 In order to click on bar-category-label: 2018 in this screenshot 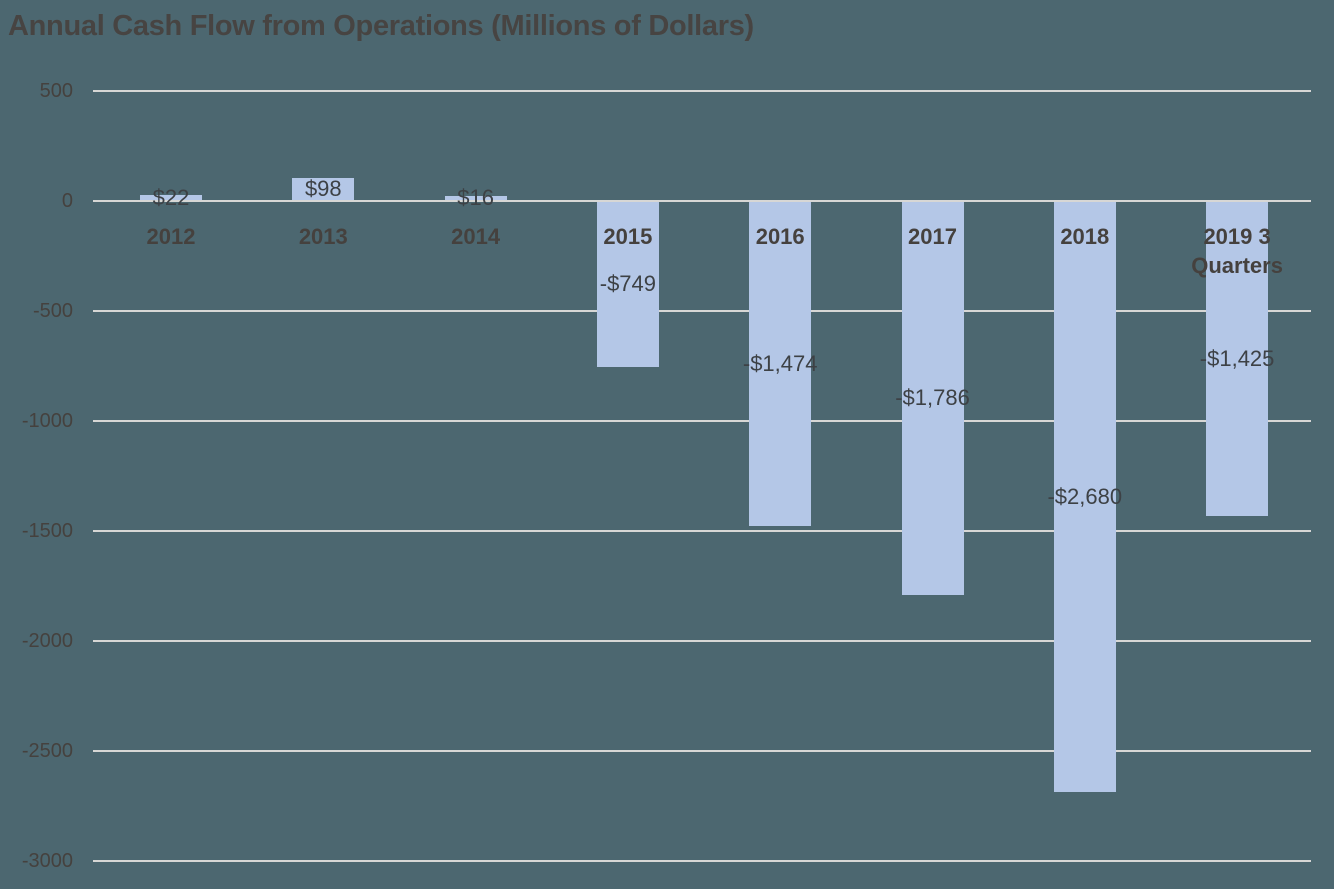, I will do `click(1085, 236)`.